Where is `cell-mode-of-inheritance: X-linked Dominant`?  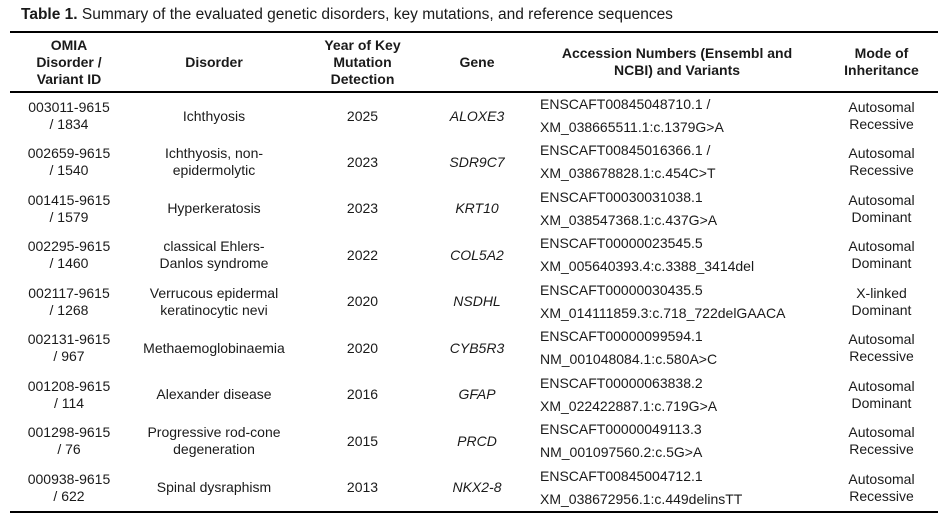 cell-mode-of-inheritance: X-linked Dominant is located at coordinates (881, 301).